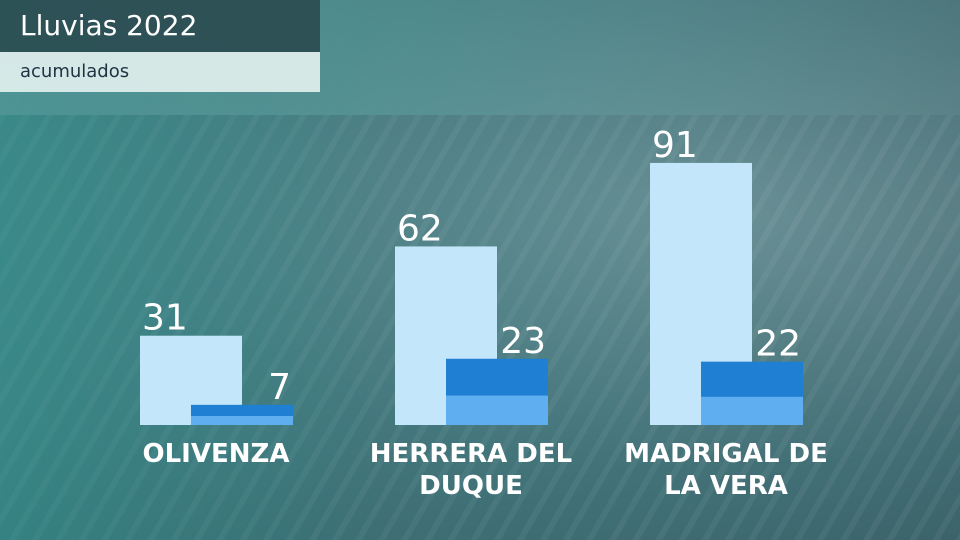 This screenshot has height=540, width=960. What do you see at coordinates (778, 344) in the screenshot?
I see `value-label: 22` at bounding box center [778, 344].